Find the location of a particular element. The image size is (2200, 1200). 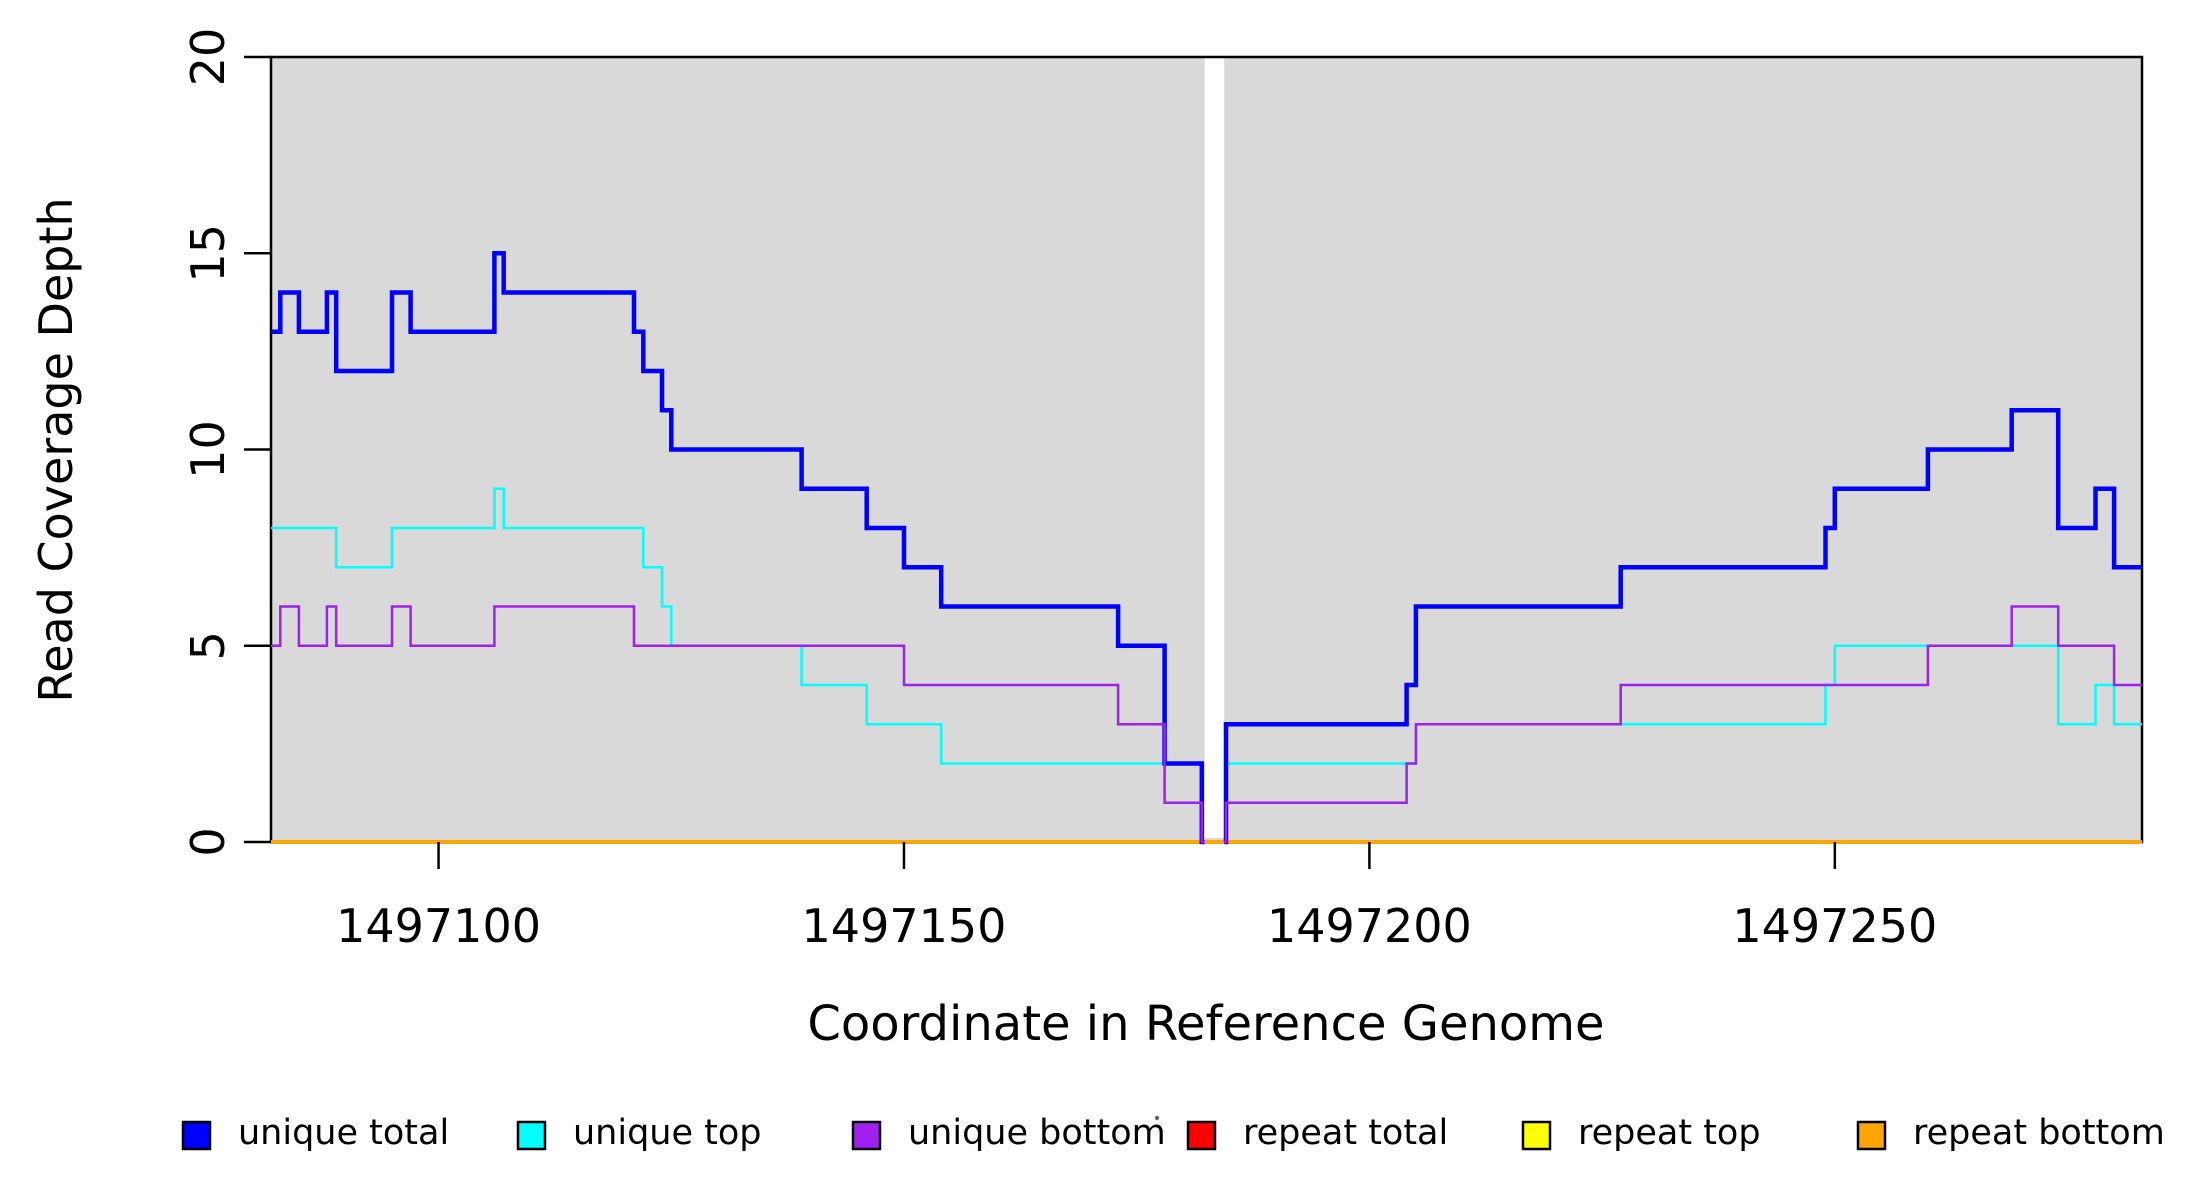

x-tick-label: 1497150 is located at coordinates (904, 926).